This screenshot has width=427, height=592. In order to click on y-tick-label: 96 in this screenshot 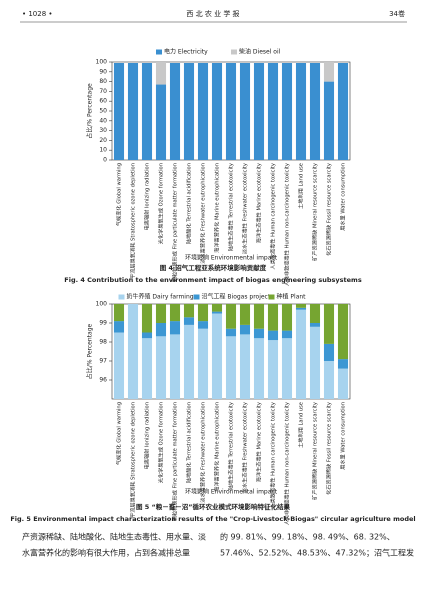, I will do `click(103, 380)`.